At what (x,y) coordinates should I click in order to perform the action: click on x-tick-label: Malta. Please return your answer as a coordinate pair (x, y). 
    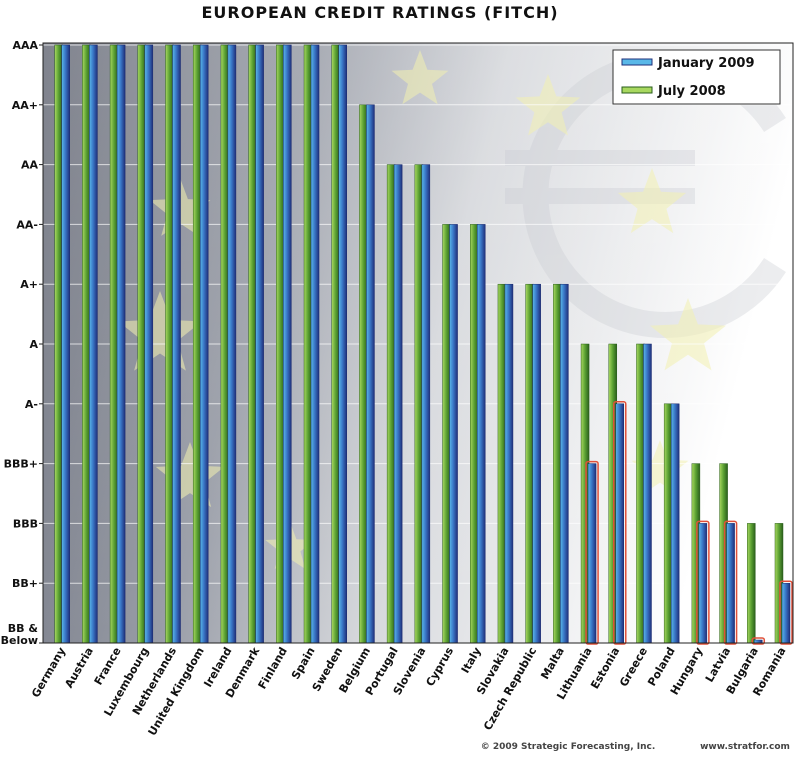
    Looking at the image, I should click on (552, 663).